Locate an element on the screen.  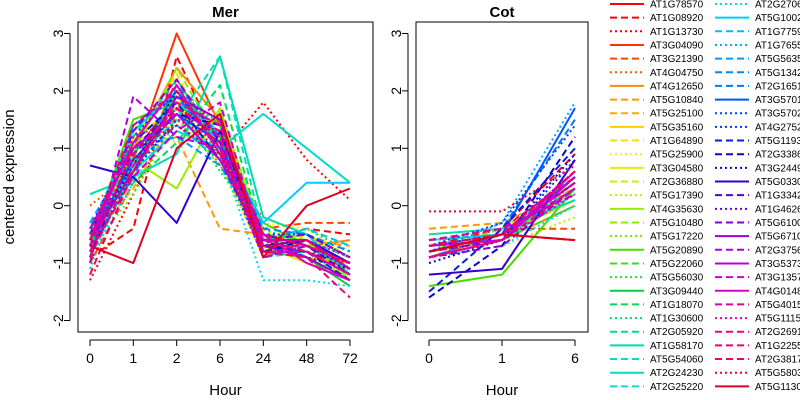
x-tick-label: 48 is located at coordinates (307, 358).